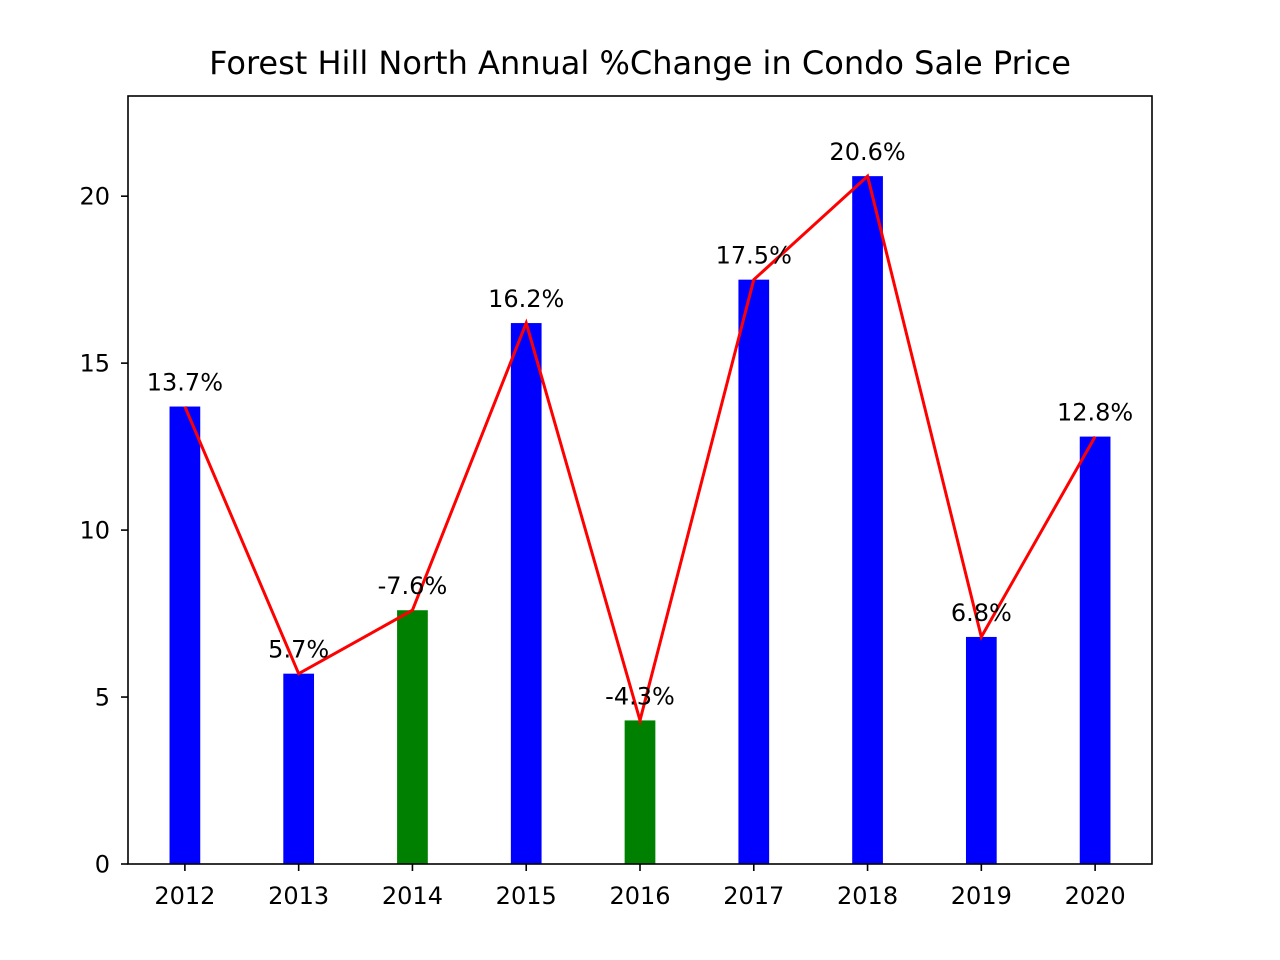 Image resolution: width=1280 pixels, height=960 pixels. Describe the element at coordinates (299, 768) in the screenshot. I see `bar-2013` at that location.